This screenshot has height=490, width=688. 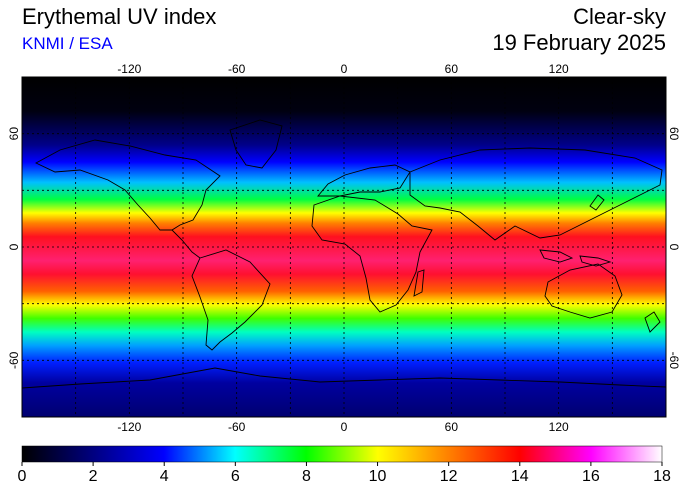 I want to click on colorbar-tick-label: 18, so click(x=662, y=476).